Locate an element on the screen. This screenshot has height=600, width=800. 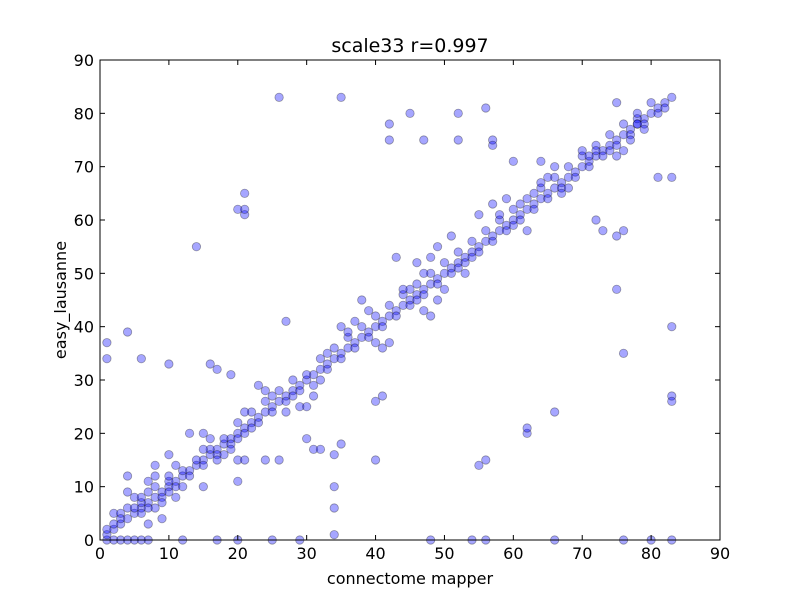
y-tick-label: 0 is located at coordinates (89, 540).